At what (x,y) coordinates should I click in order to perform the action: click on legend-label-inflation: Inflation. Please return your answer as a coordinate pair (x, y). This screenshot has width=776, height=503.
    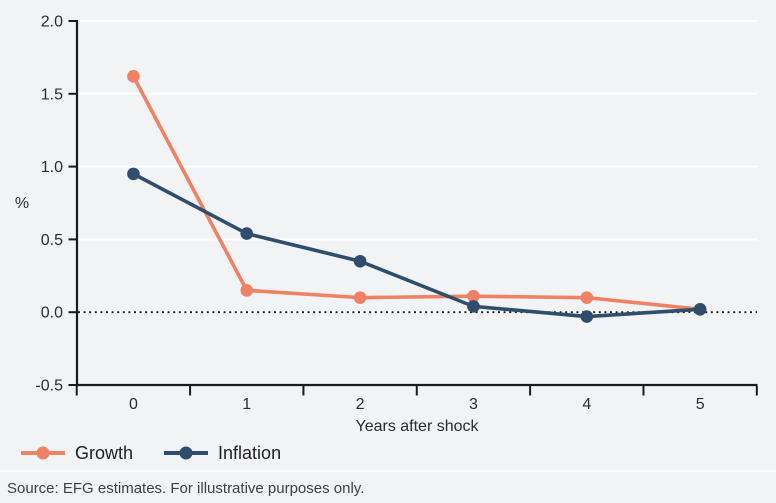
    Looking at the image, I should click on (250, 453).